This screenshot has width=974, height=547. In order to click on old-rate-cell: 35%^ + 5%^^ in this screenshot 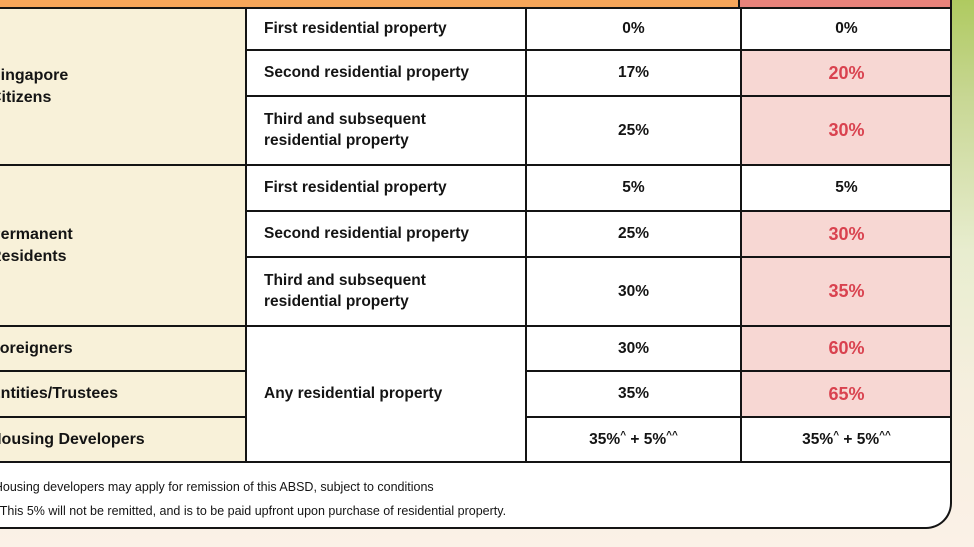, I will do `click(633, 439)`.